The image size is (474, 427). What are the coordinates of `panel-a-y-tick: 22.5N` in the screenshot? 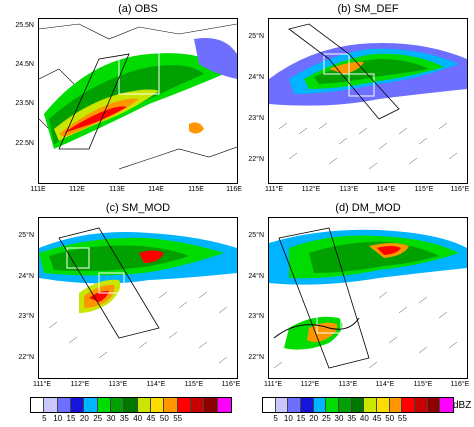 It's located at (24, 143).